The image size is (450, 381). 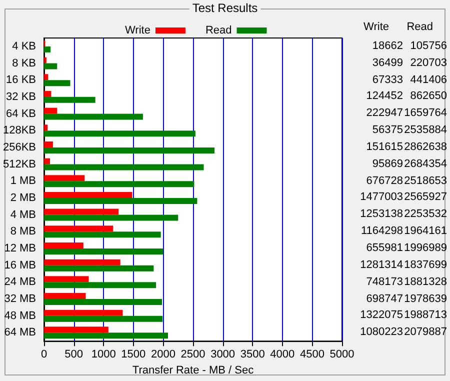 What do you see at coordinates (381, 315) in the screenshot?
I see `text: 1322075` at bounding box center [381, 315].